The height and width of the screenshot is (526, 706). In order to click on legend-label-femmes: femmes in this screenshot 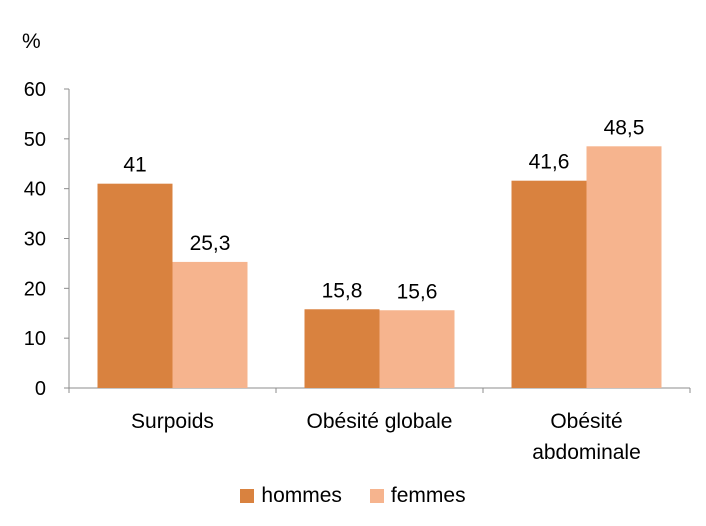, I will do `click(428, 495)`.